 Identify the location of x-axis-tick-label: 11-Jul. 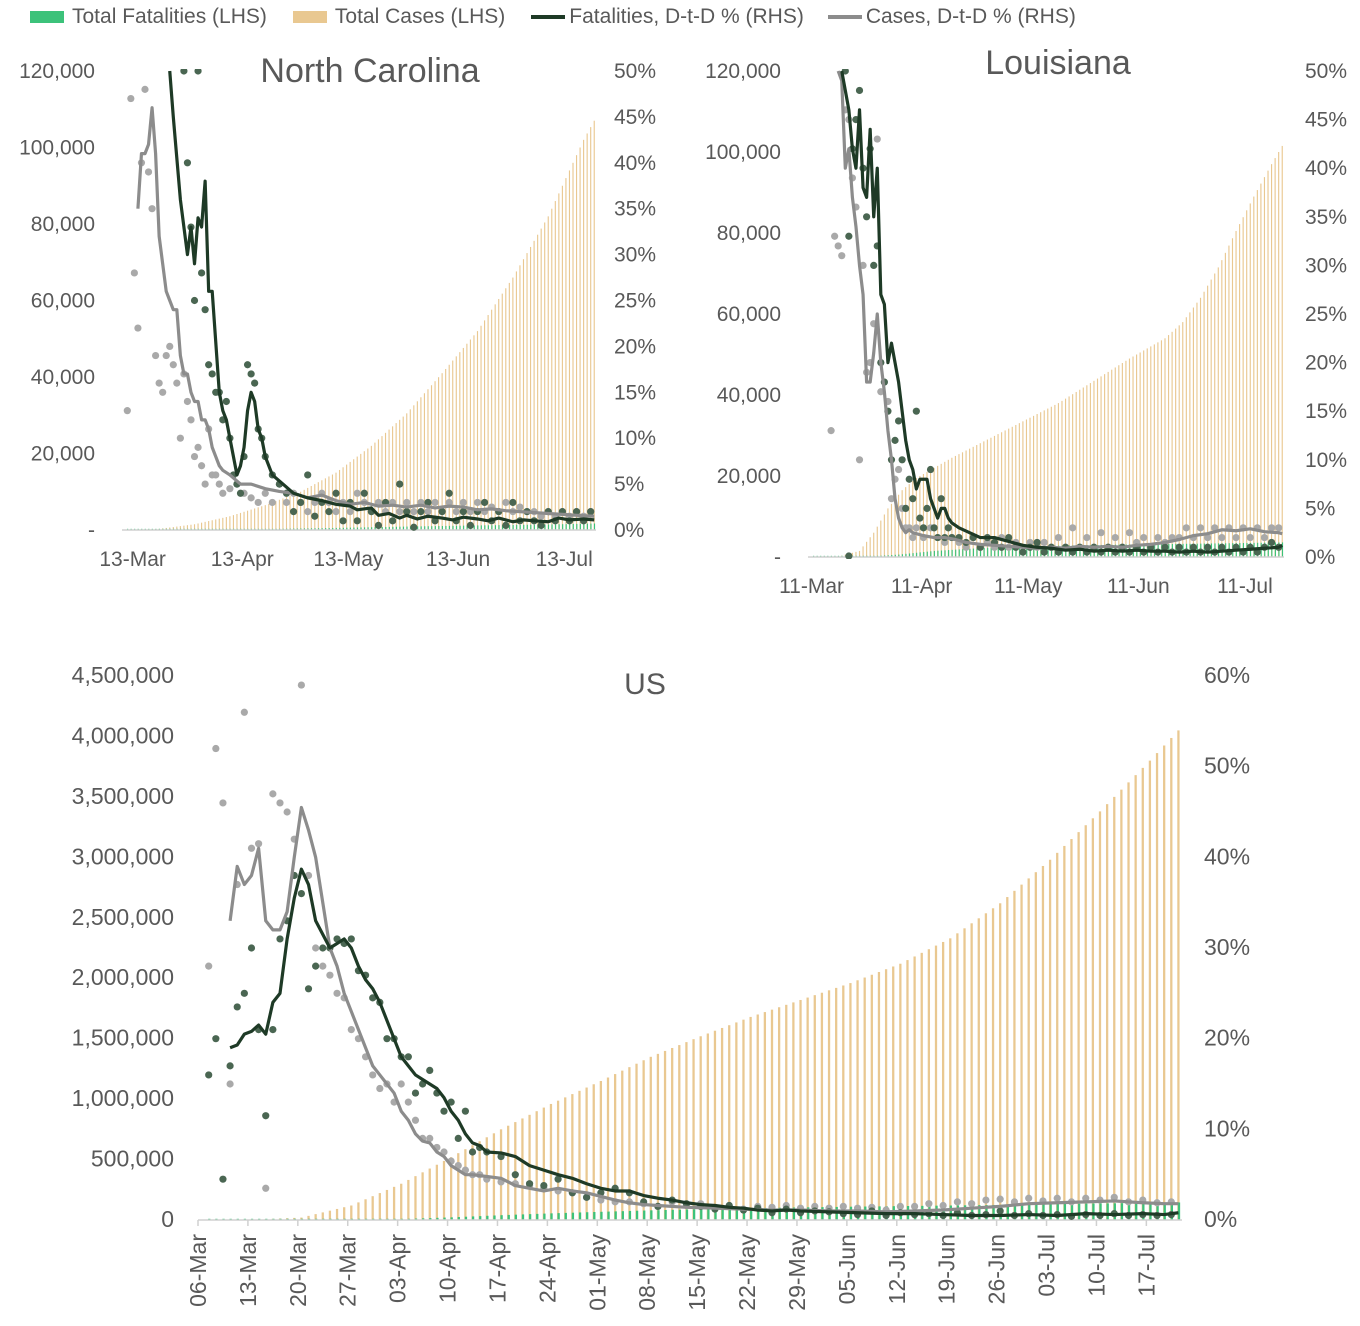
(1245, 586).